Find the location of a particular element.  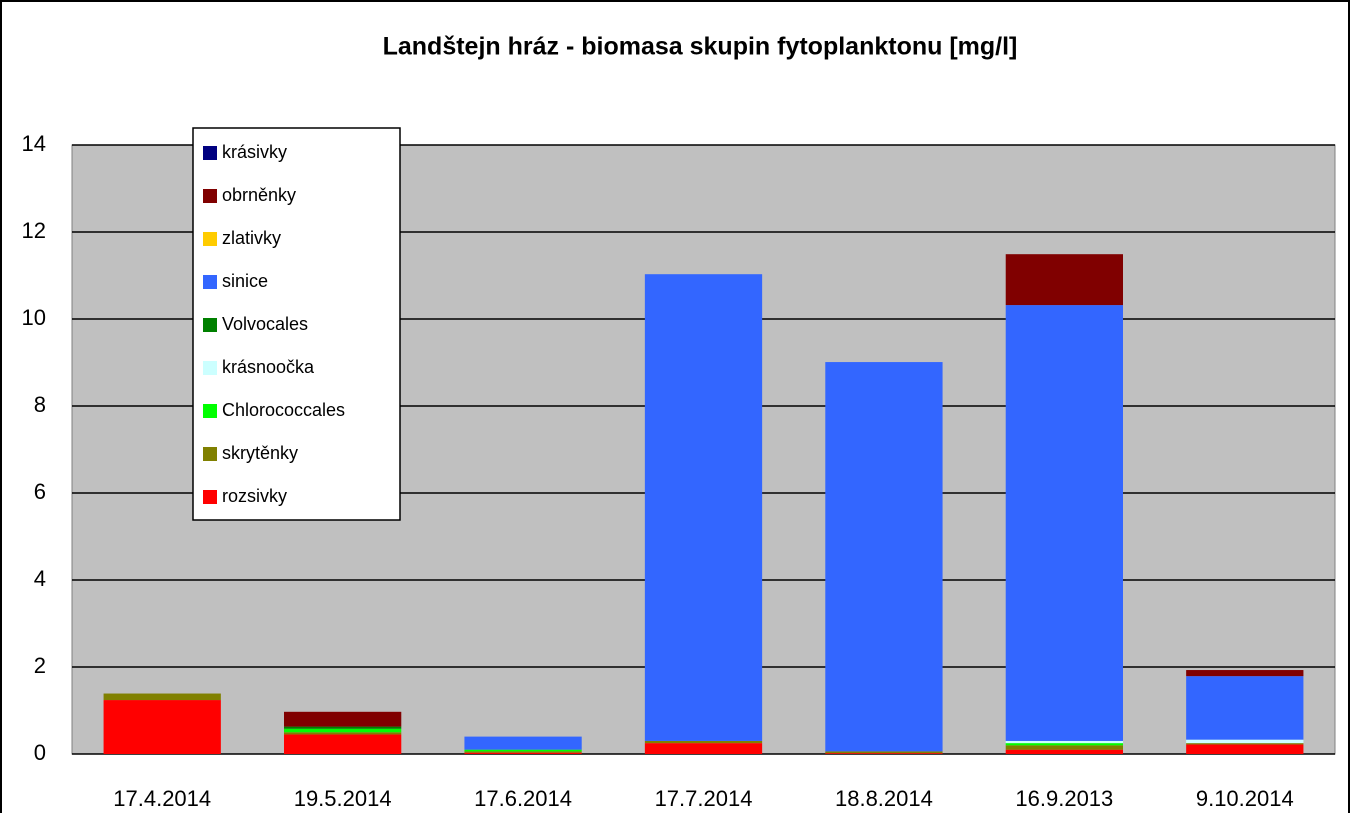

y-tick-label: 6 is located at coordinates (40, 491).